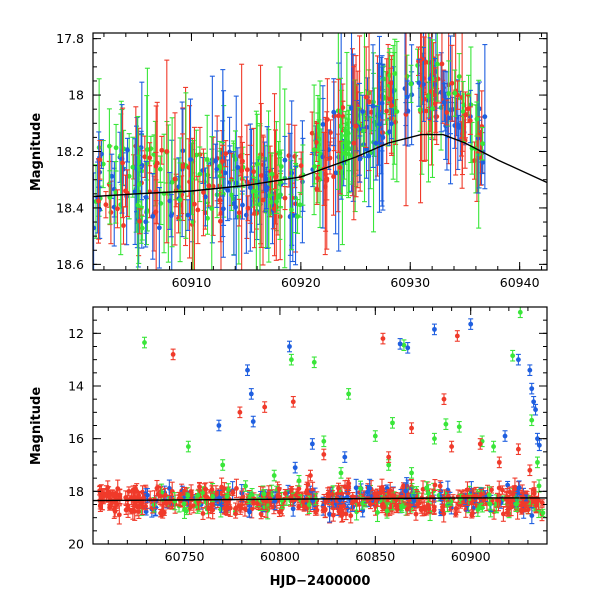 This screenshot has height=605, width=600. Describe the element at coordinates (410, 282) in the screenshot. I see `top-x-tick-label: 60930` at that location.